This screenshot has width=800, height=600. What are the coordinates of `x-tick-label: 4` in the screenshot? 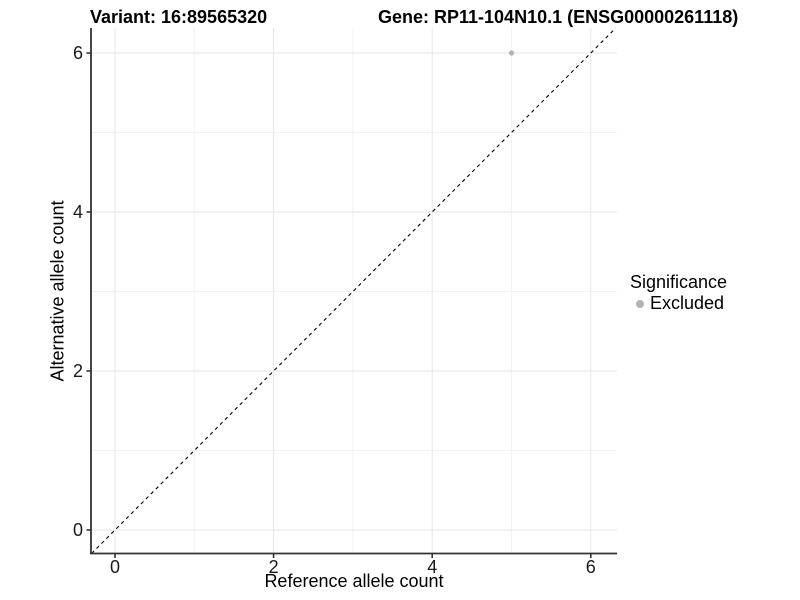 It's located at (432, 567).